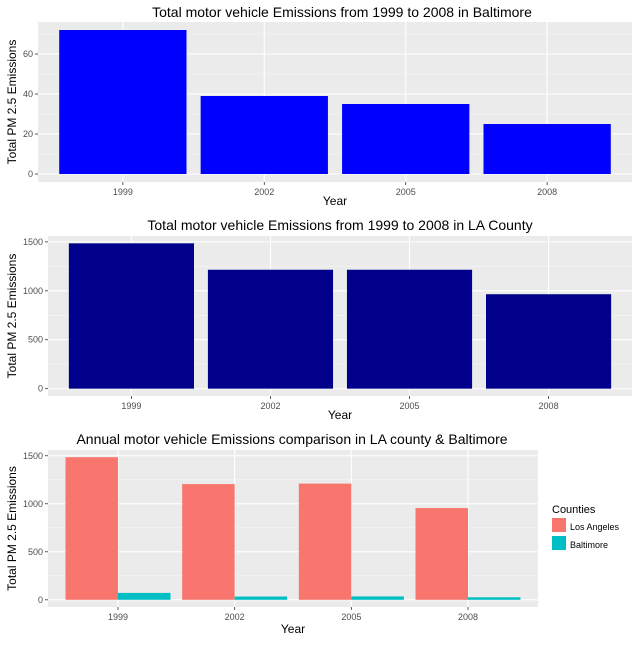 The height and width of the screenshot is (645, 640). What do you see at coordinates (28, 134) in the screenshot?
I see `y-tick-label: 20` at bounding box center [28, 134].